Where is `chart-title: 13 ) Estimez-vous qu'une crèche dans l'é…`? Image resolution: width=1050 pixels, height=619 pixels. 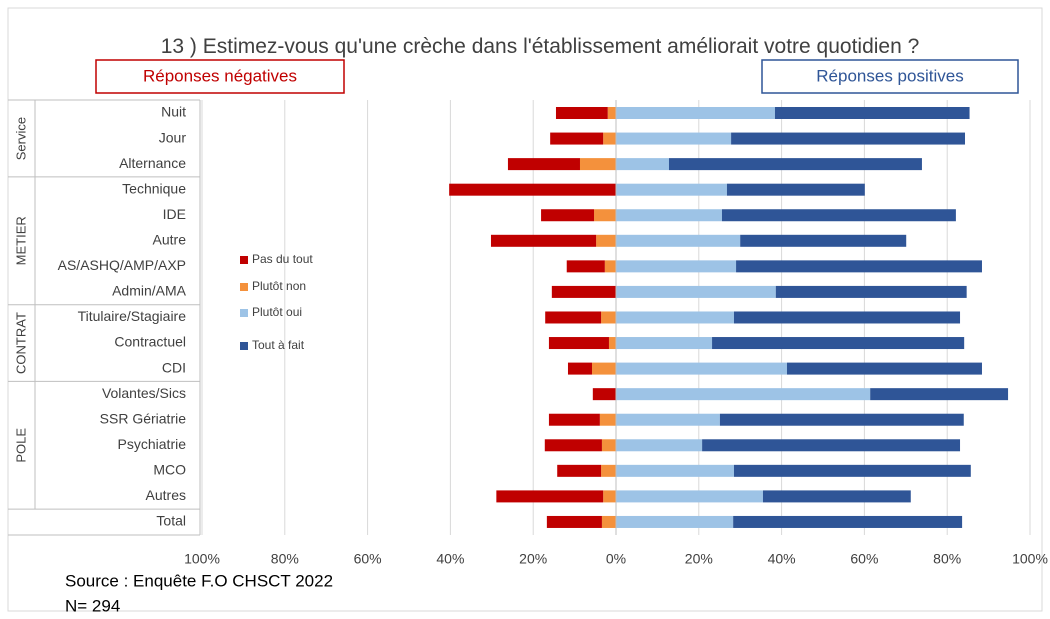
chart-title: 13 ) Estimez-vous qu'une crèche dans l'é… is located at coordinates (540, 46).